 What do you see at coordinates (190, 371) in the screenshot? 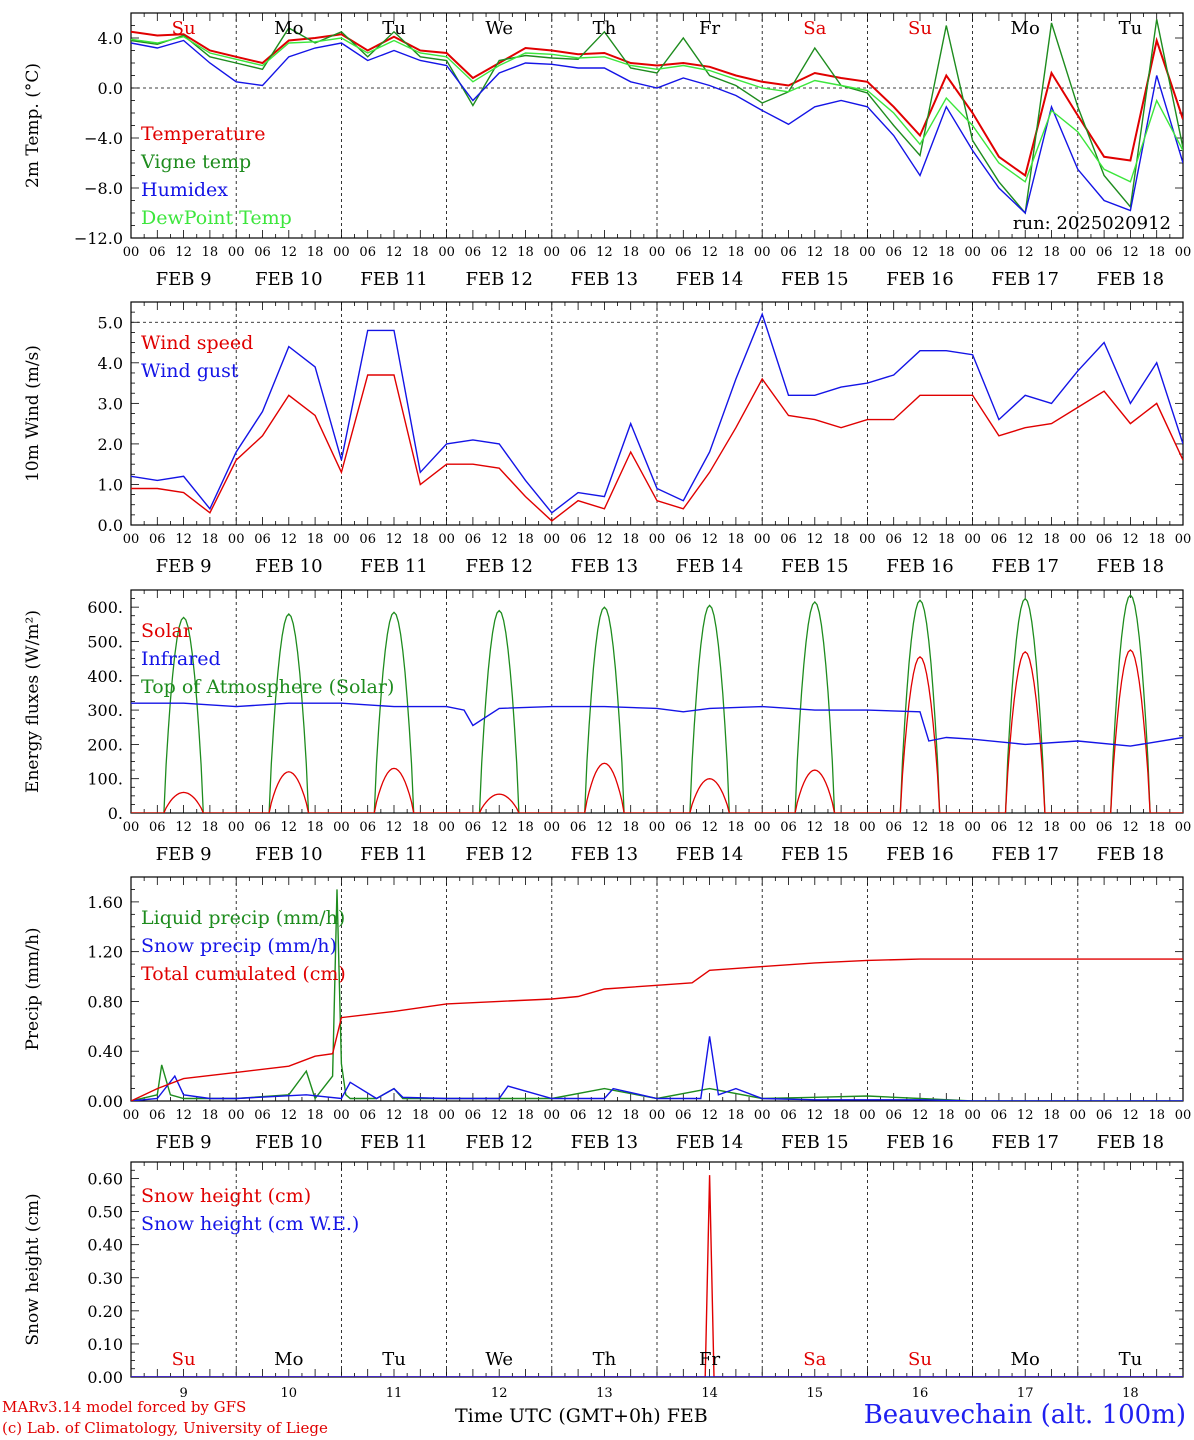
I see `legend-entry: Wind gust` at bounding box center [190, 371].